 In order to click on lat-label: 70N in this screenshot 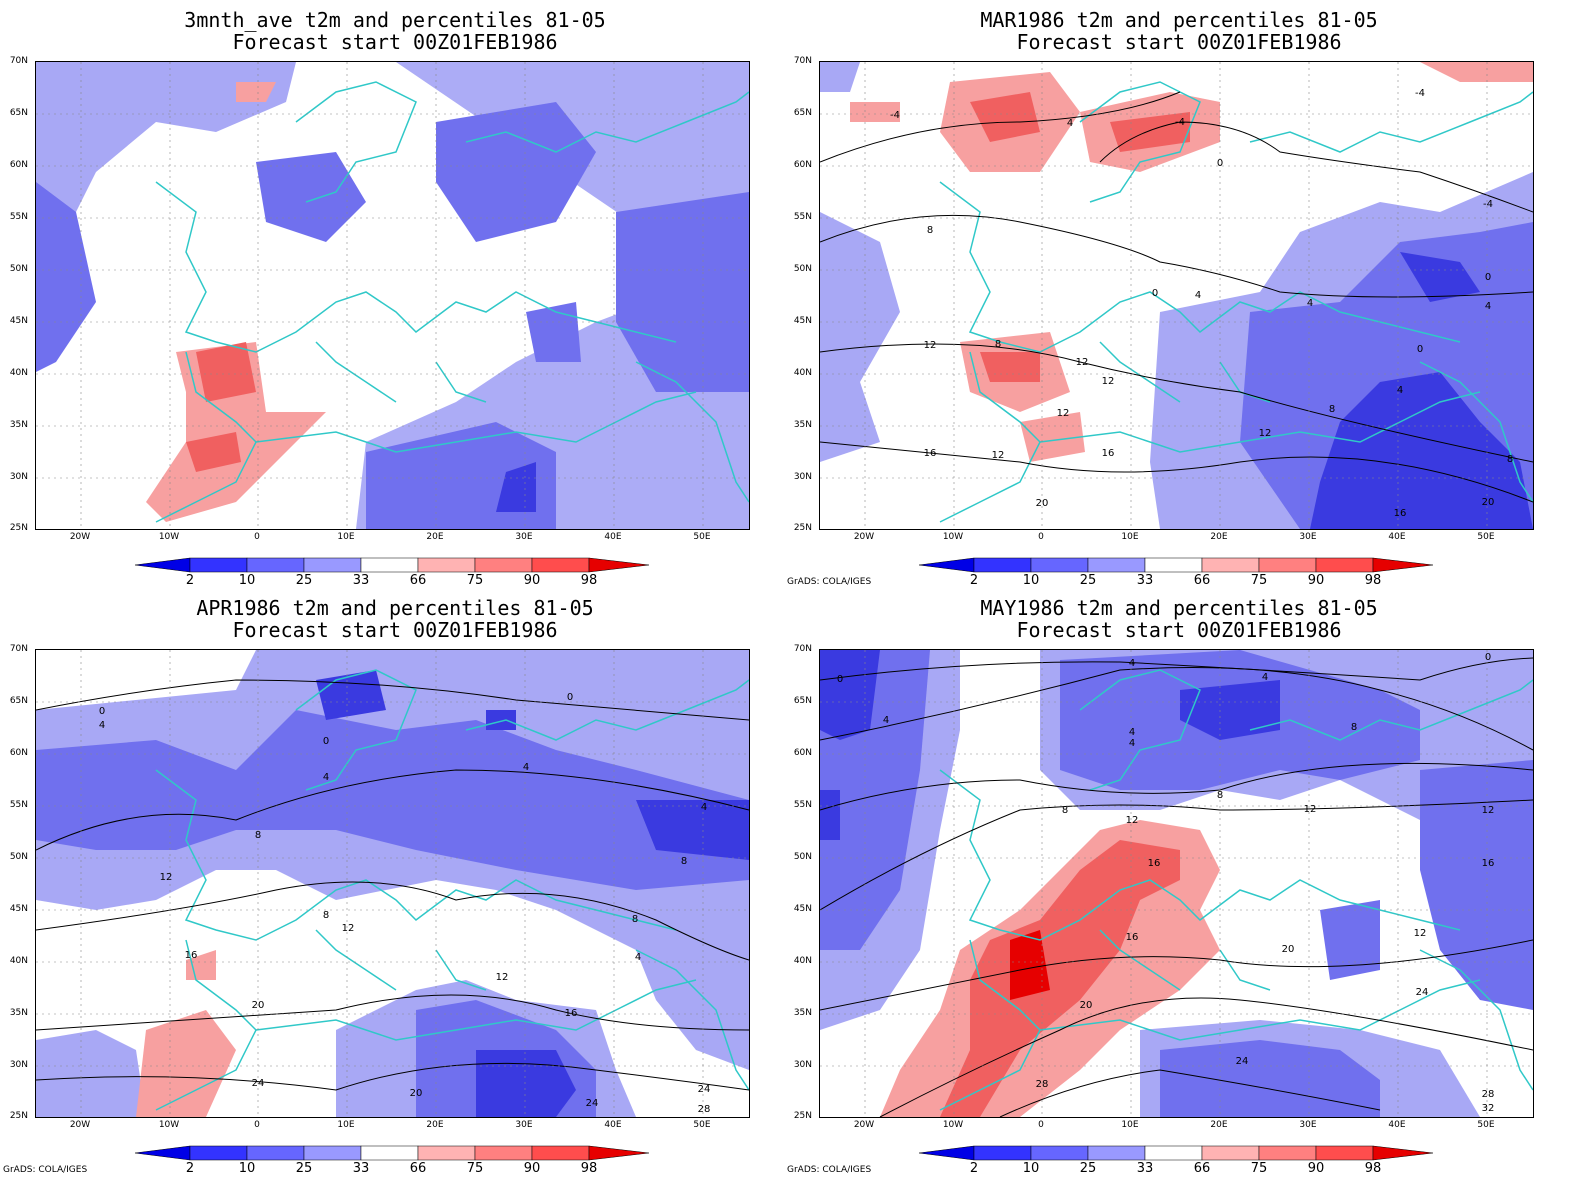, I will do `click(18, 649)`.